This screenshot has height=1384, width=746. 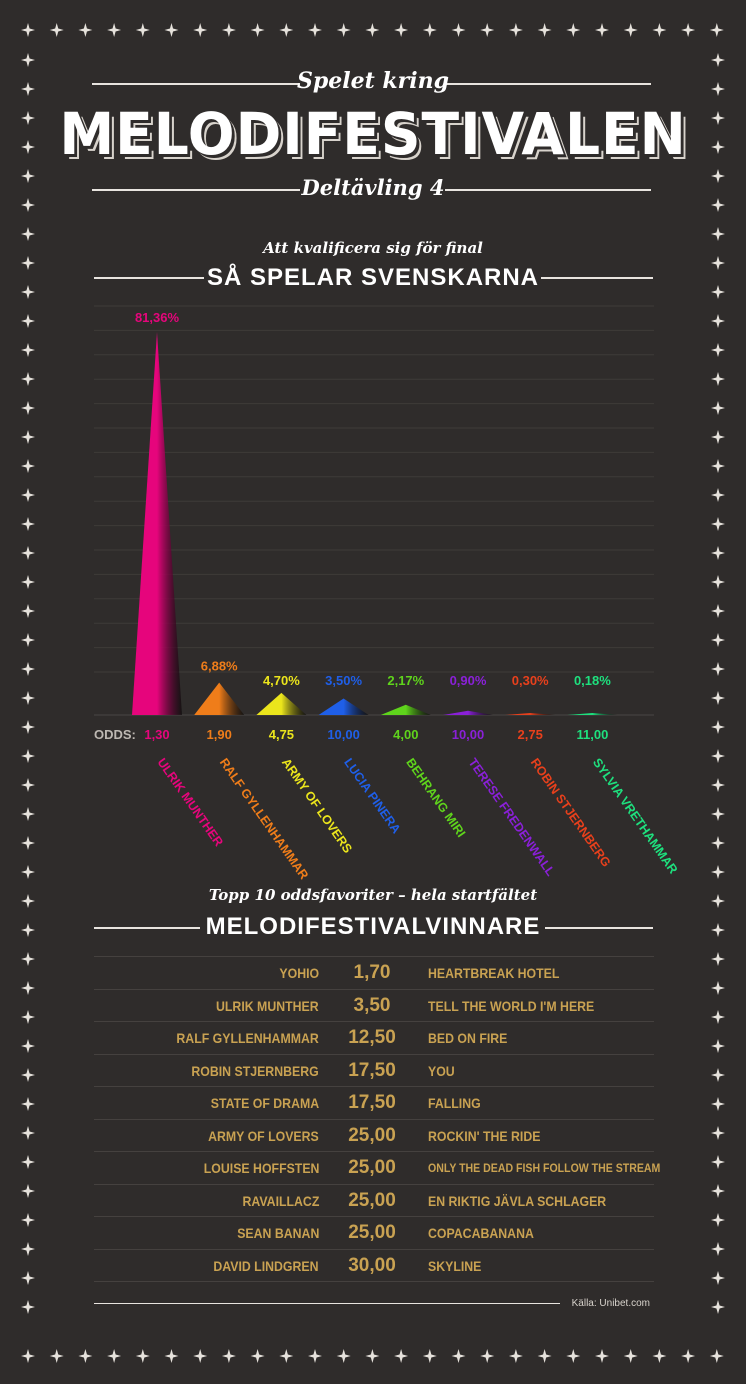 What do you see at coordinates (299, 973) in the screenshot?
I see `artist-name: YOHIO` at bounding box center [299, 973].